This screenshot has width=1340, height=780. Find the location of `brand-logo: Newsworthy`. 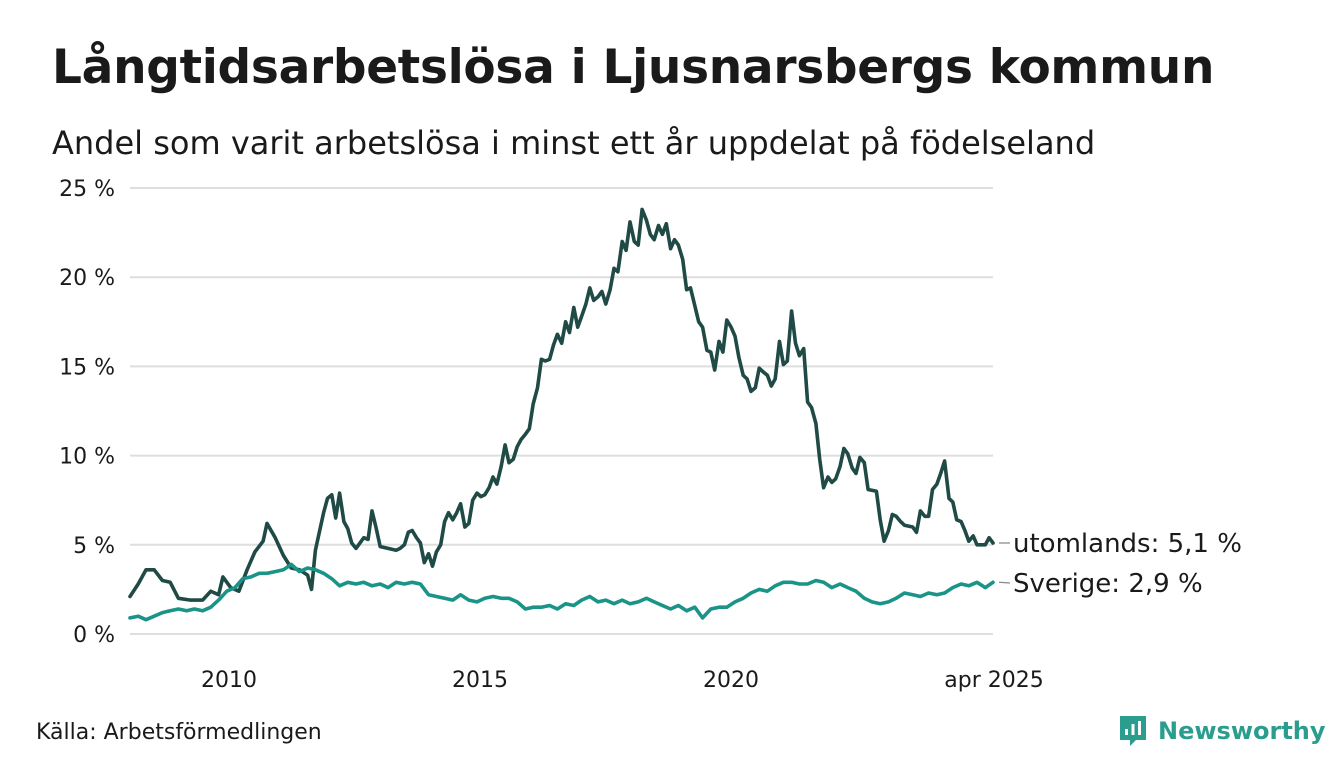

brand-logo: Newsworthy is located at coordinates (1222, 731).